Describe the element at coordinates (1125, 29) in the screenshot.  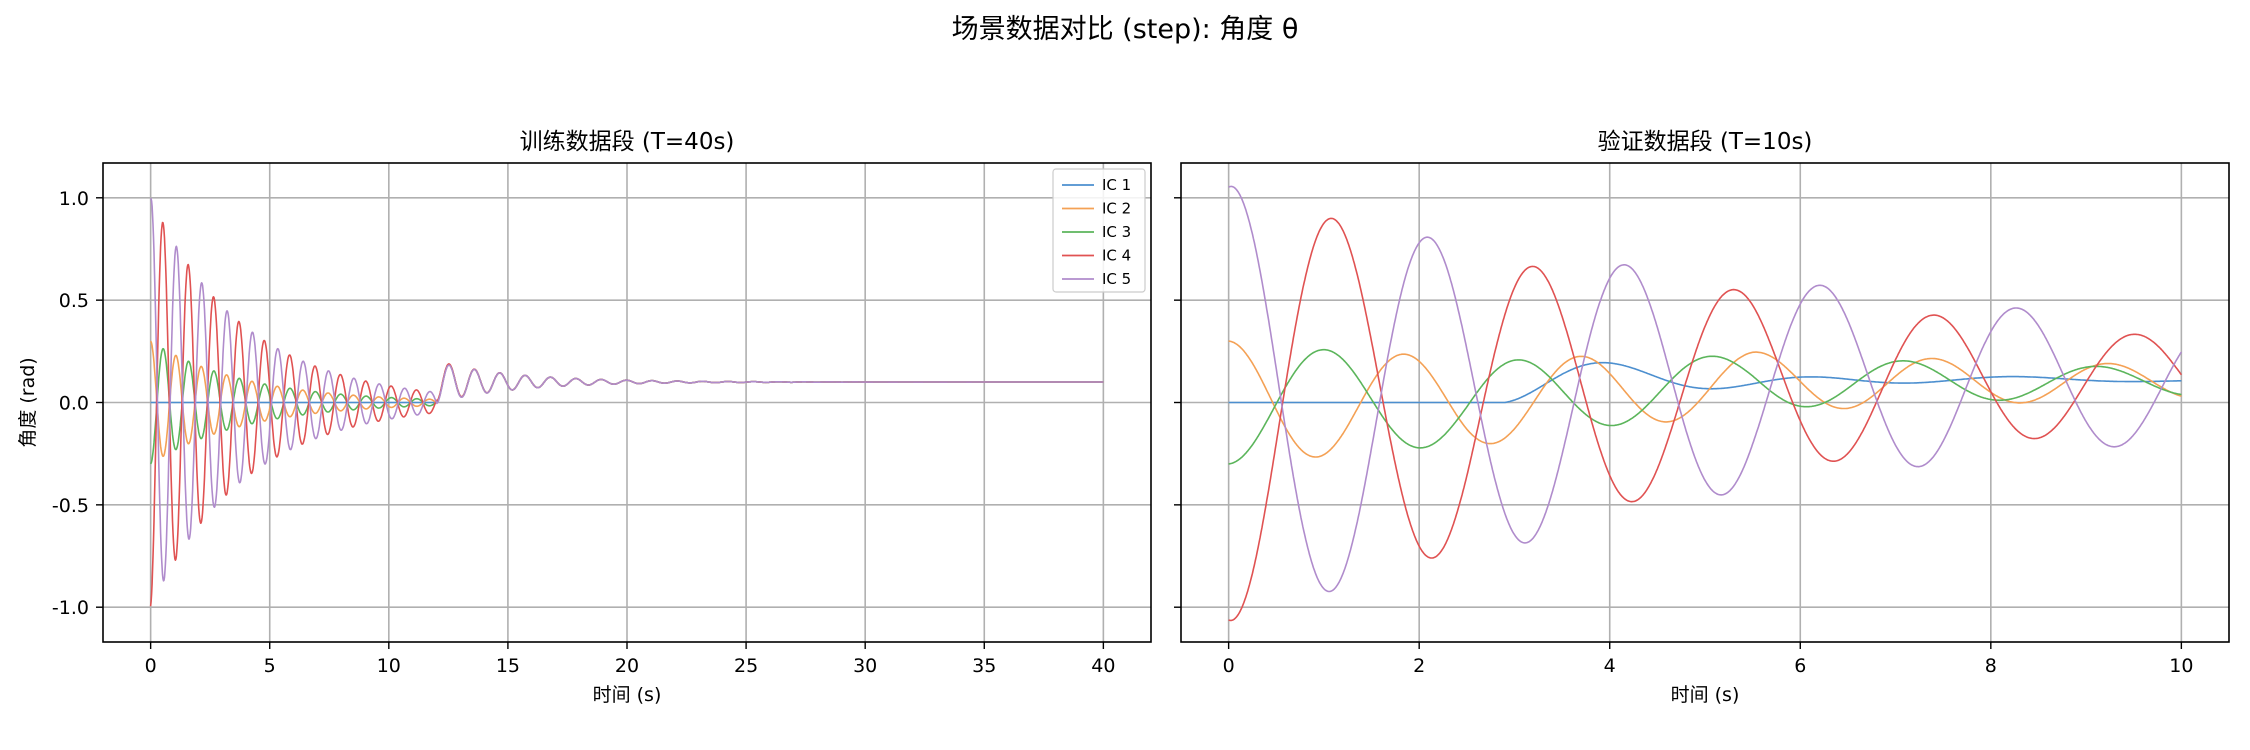
I see `figure-title: 场景数据对比 (step): 角度 θ` at that location.